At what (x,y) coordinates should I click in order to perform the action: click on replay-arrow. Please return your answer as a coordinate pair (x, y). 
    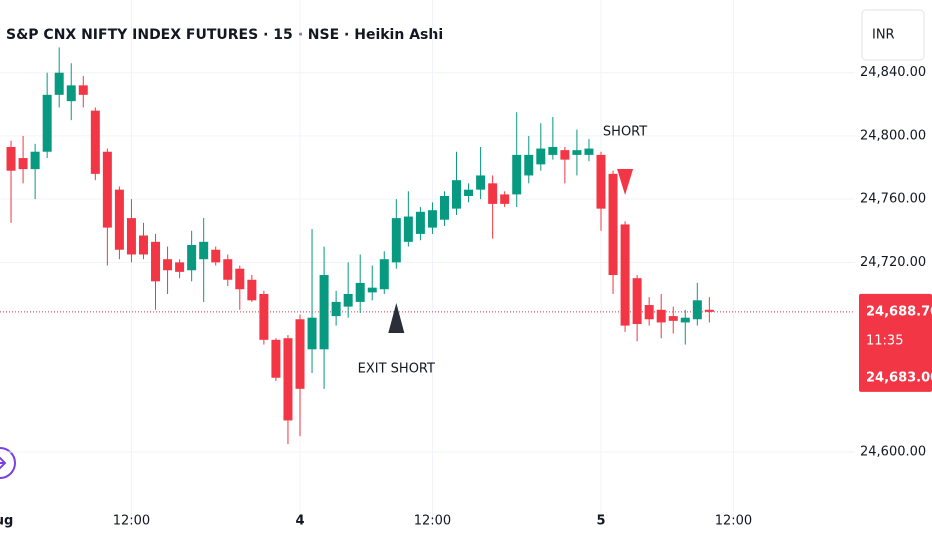
    Looking at the image, I should click on (3, 463).